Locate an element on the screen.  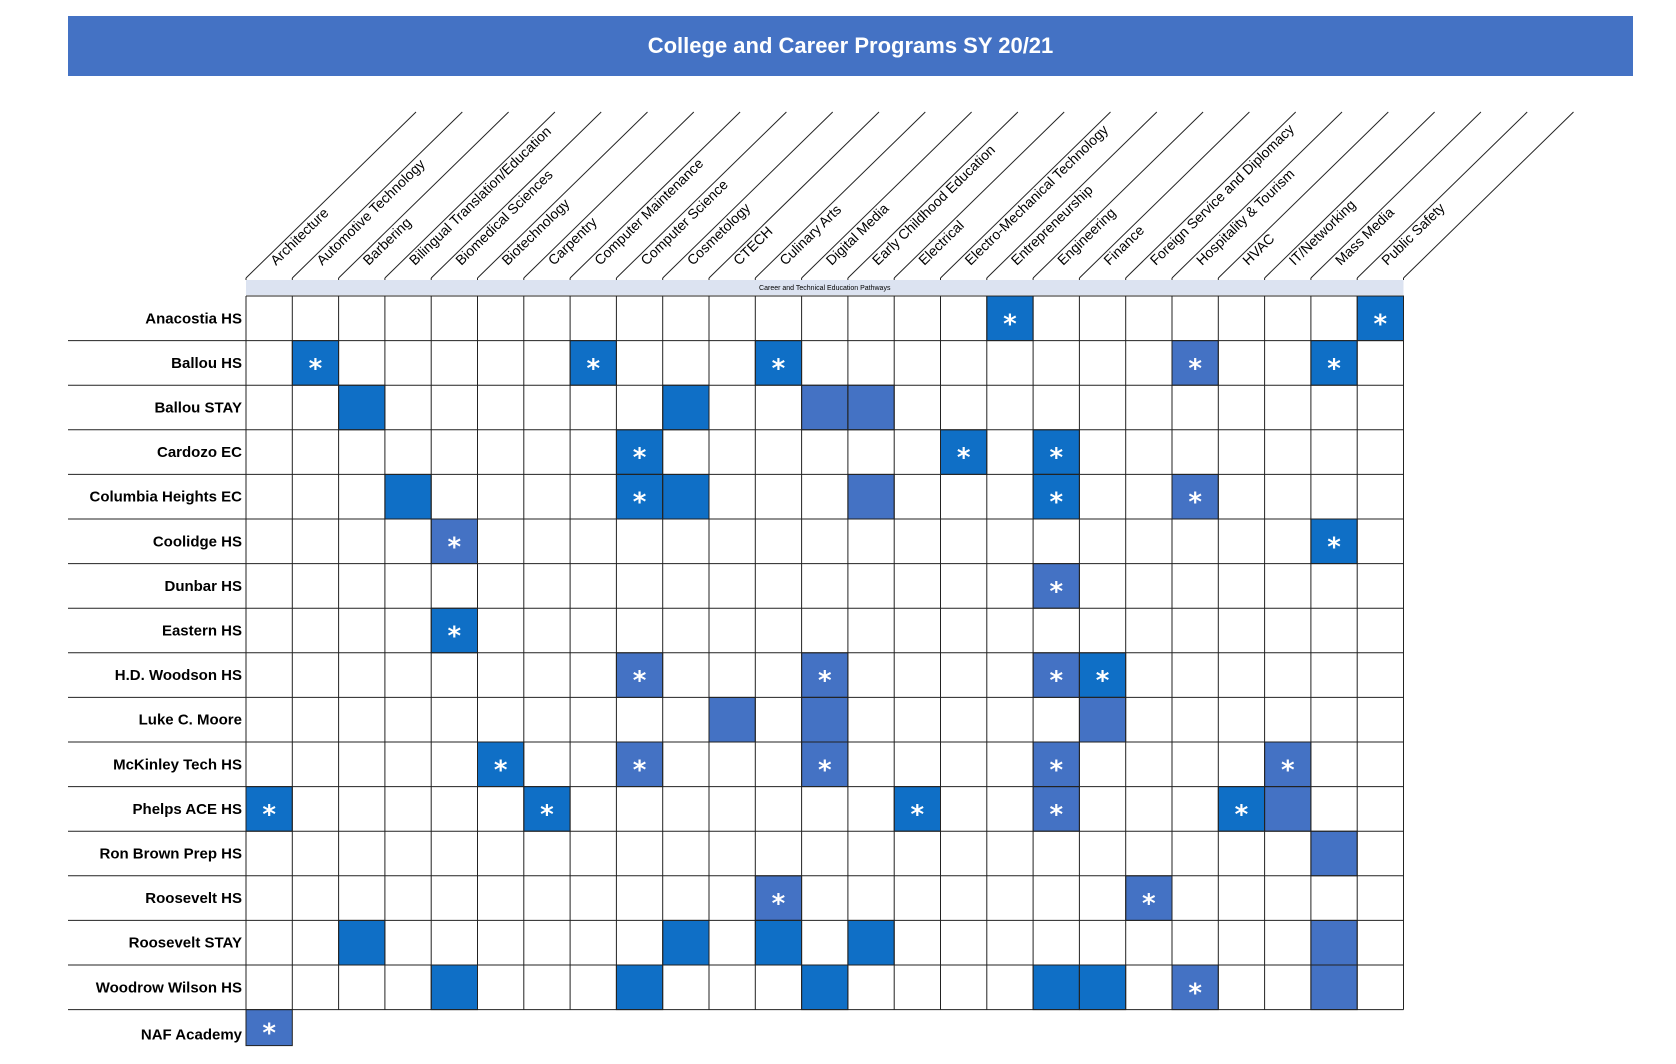
program-cell-luke-c-moore-finance is located at coordinates (1102, 719).